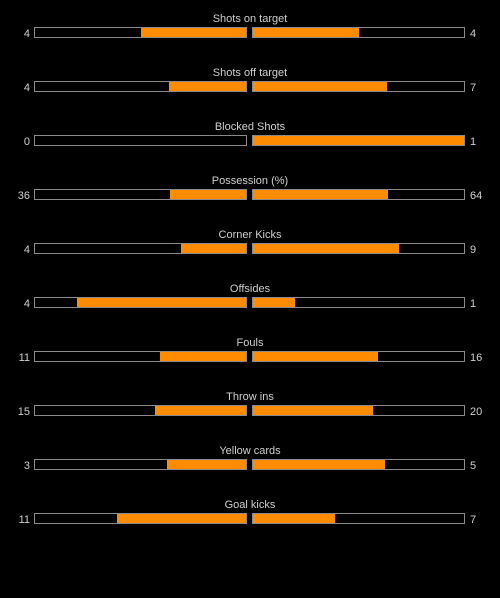 Image resolution: width=500 pixels, height=598 pixels. Describe the element at coordinates (473, 34) in the screenshot. I see `away-value: 4` at that location.